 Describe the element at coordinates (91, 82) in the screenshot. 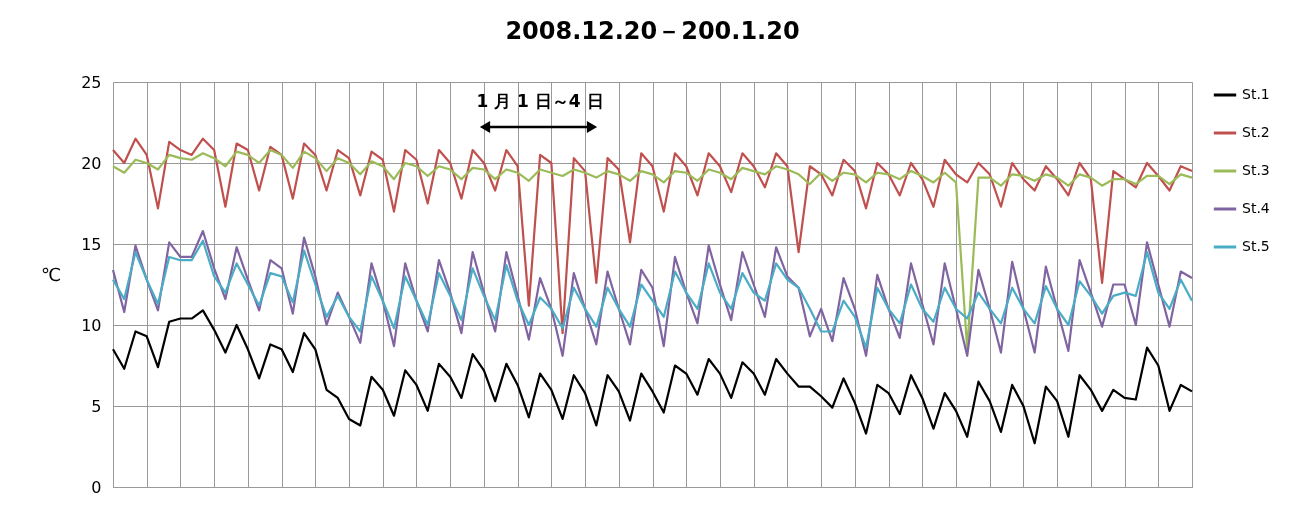

I see `y-tick-label: 25` at that location.